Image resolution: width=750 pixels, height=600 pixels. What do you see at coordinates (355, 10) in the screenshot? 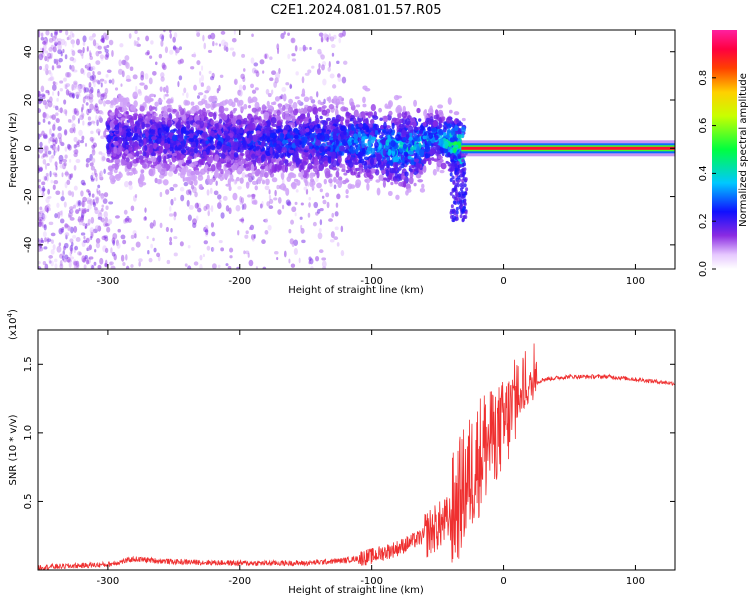
I see `figure-title: C2E1.2024.081.01.57.R05` at bounding box center [355, 10].